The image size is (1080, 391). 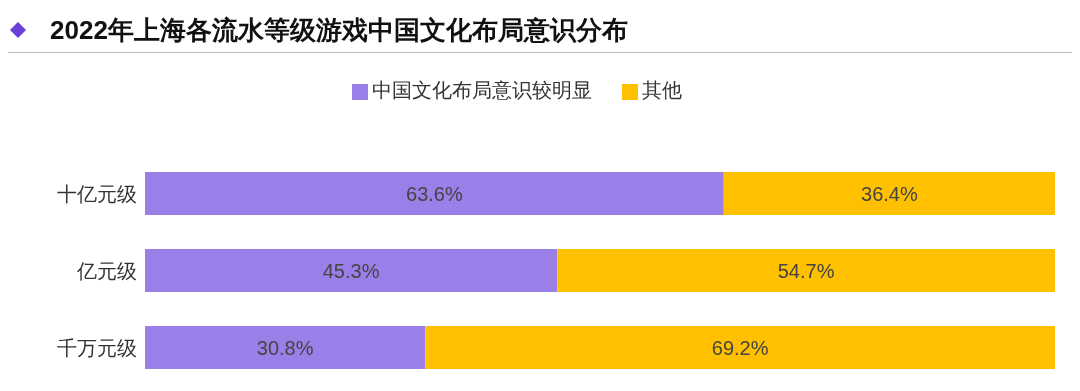 I want to click on y-tick-label: 亿元级, so click(x=106, y=270).